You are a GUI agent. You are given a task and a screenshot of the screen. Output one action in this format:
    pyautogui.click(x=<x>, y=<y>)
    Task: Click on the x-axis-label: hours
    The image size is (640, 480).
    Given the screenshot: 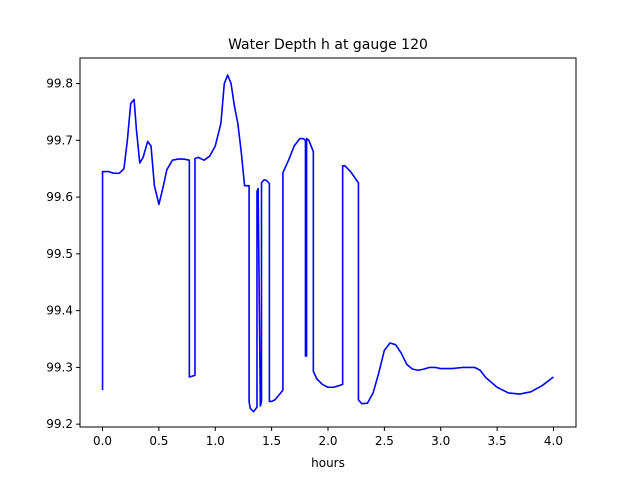 What is the action you would take?
    pyautogui.click(x=328, y=463)
    